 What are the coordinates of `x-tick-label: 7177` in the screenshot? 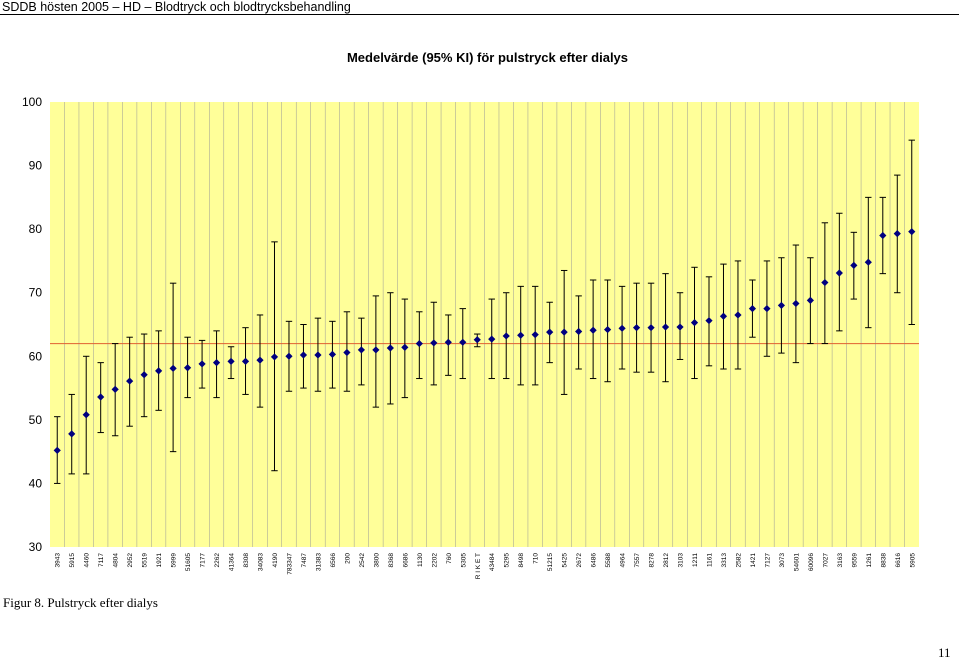 It's located at (203, 560).